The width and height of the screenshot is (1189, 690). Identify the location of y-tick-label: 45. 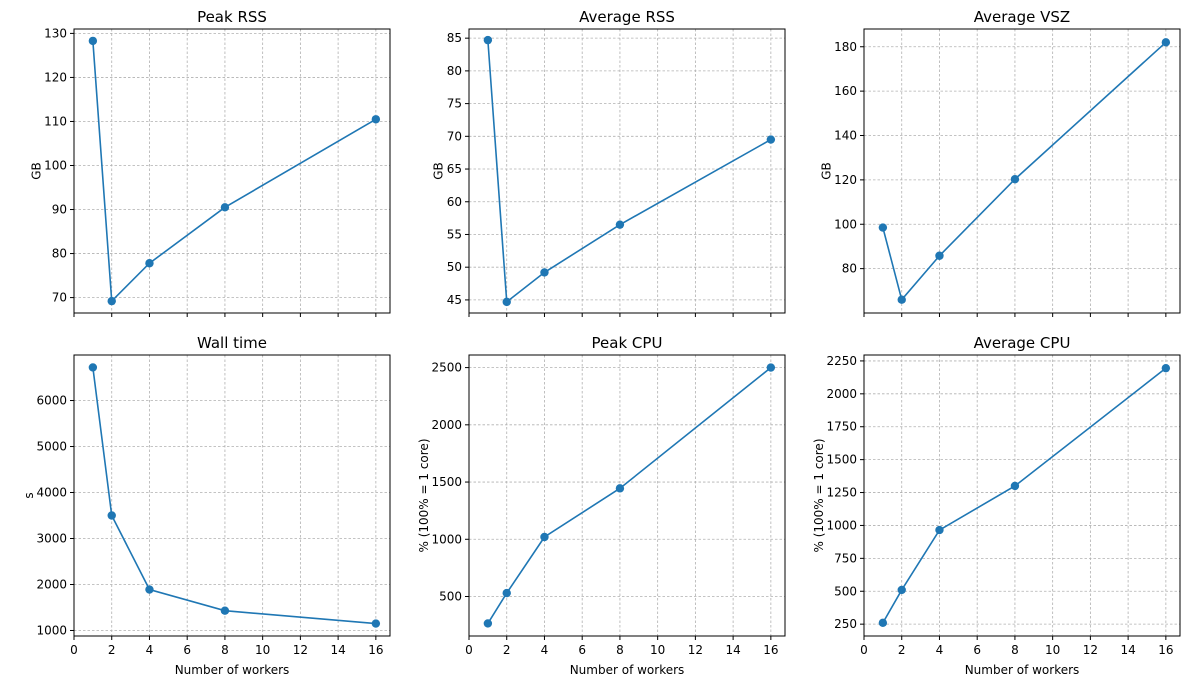
(454, 300).